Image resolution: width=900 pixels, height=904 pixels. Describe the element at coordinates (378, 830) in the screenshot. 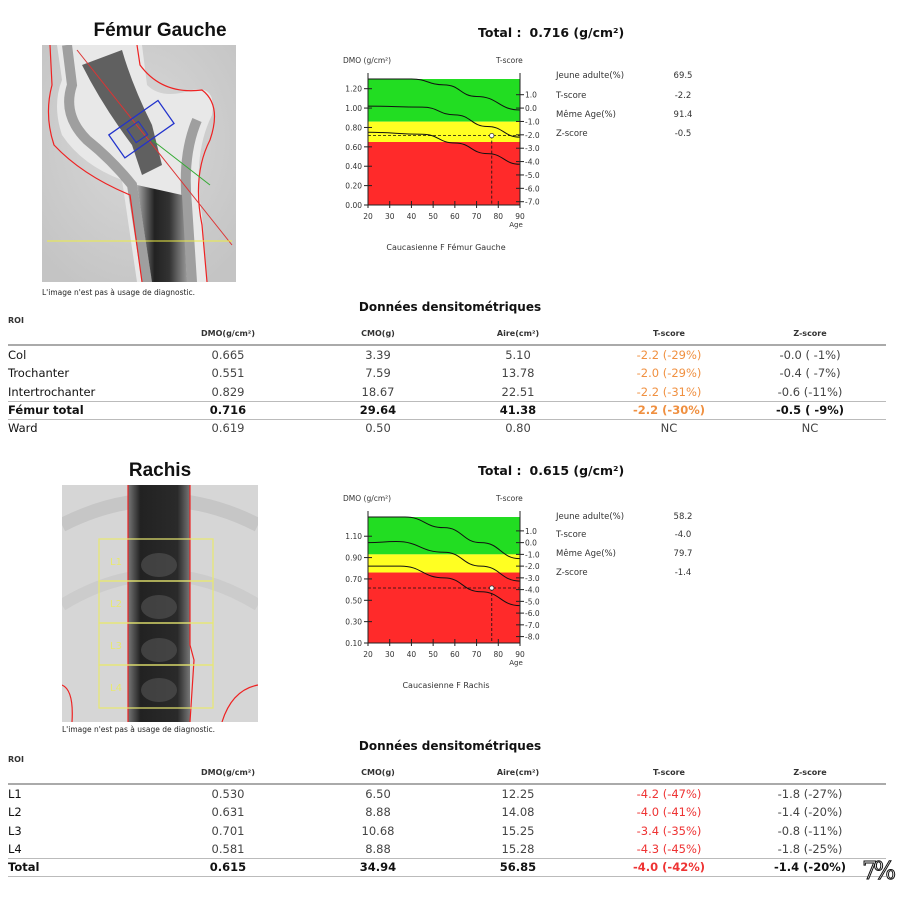

I see `cell-cmo: 10.68` at that location.